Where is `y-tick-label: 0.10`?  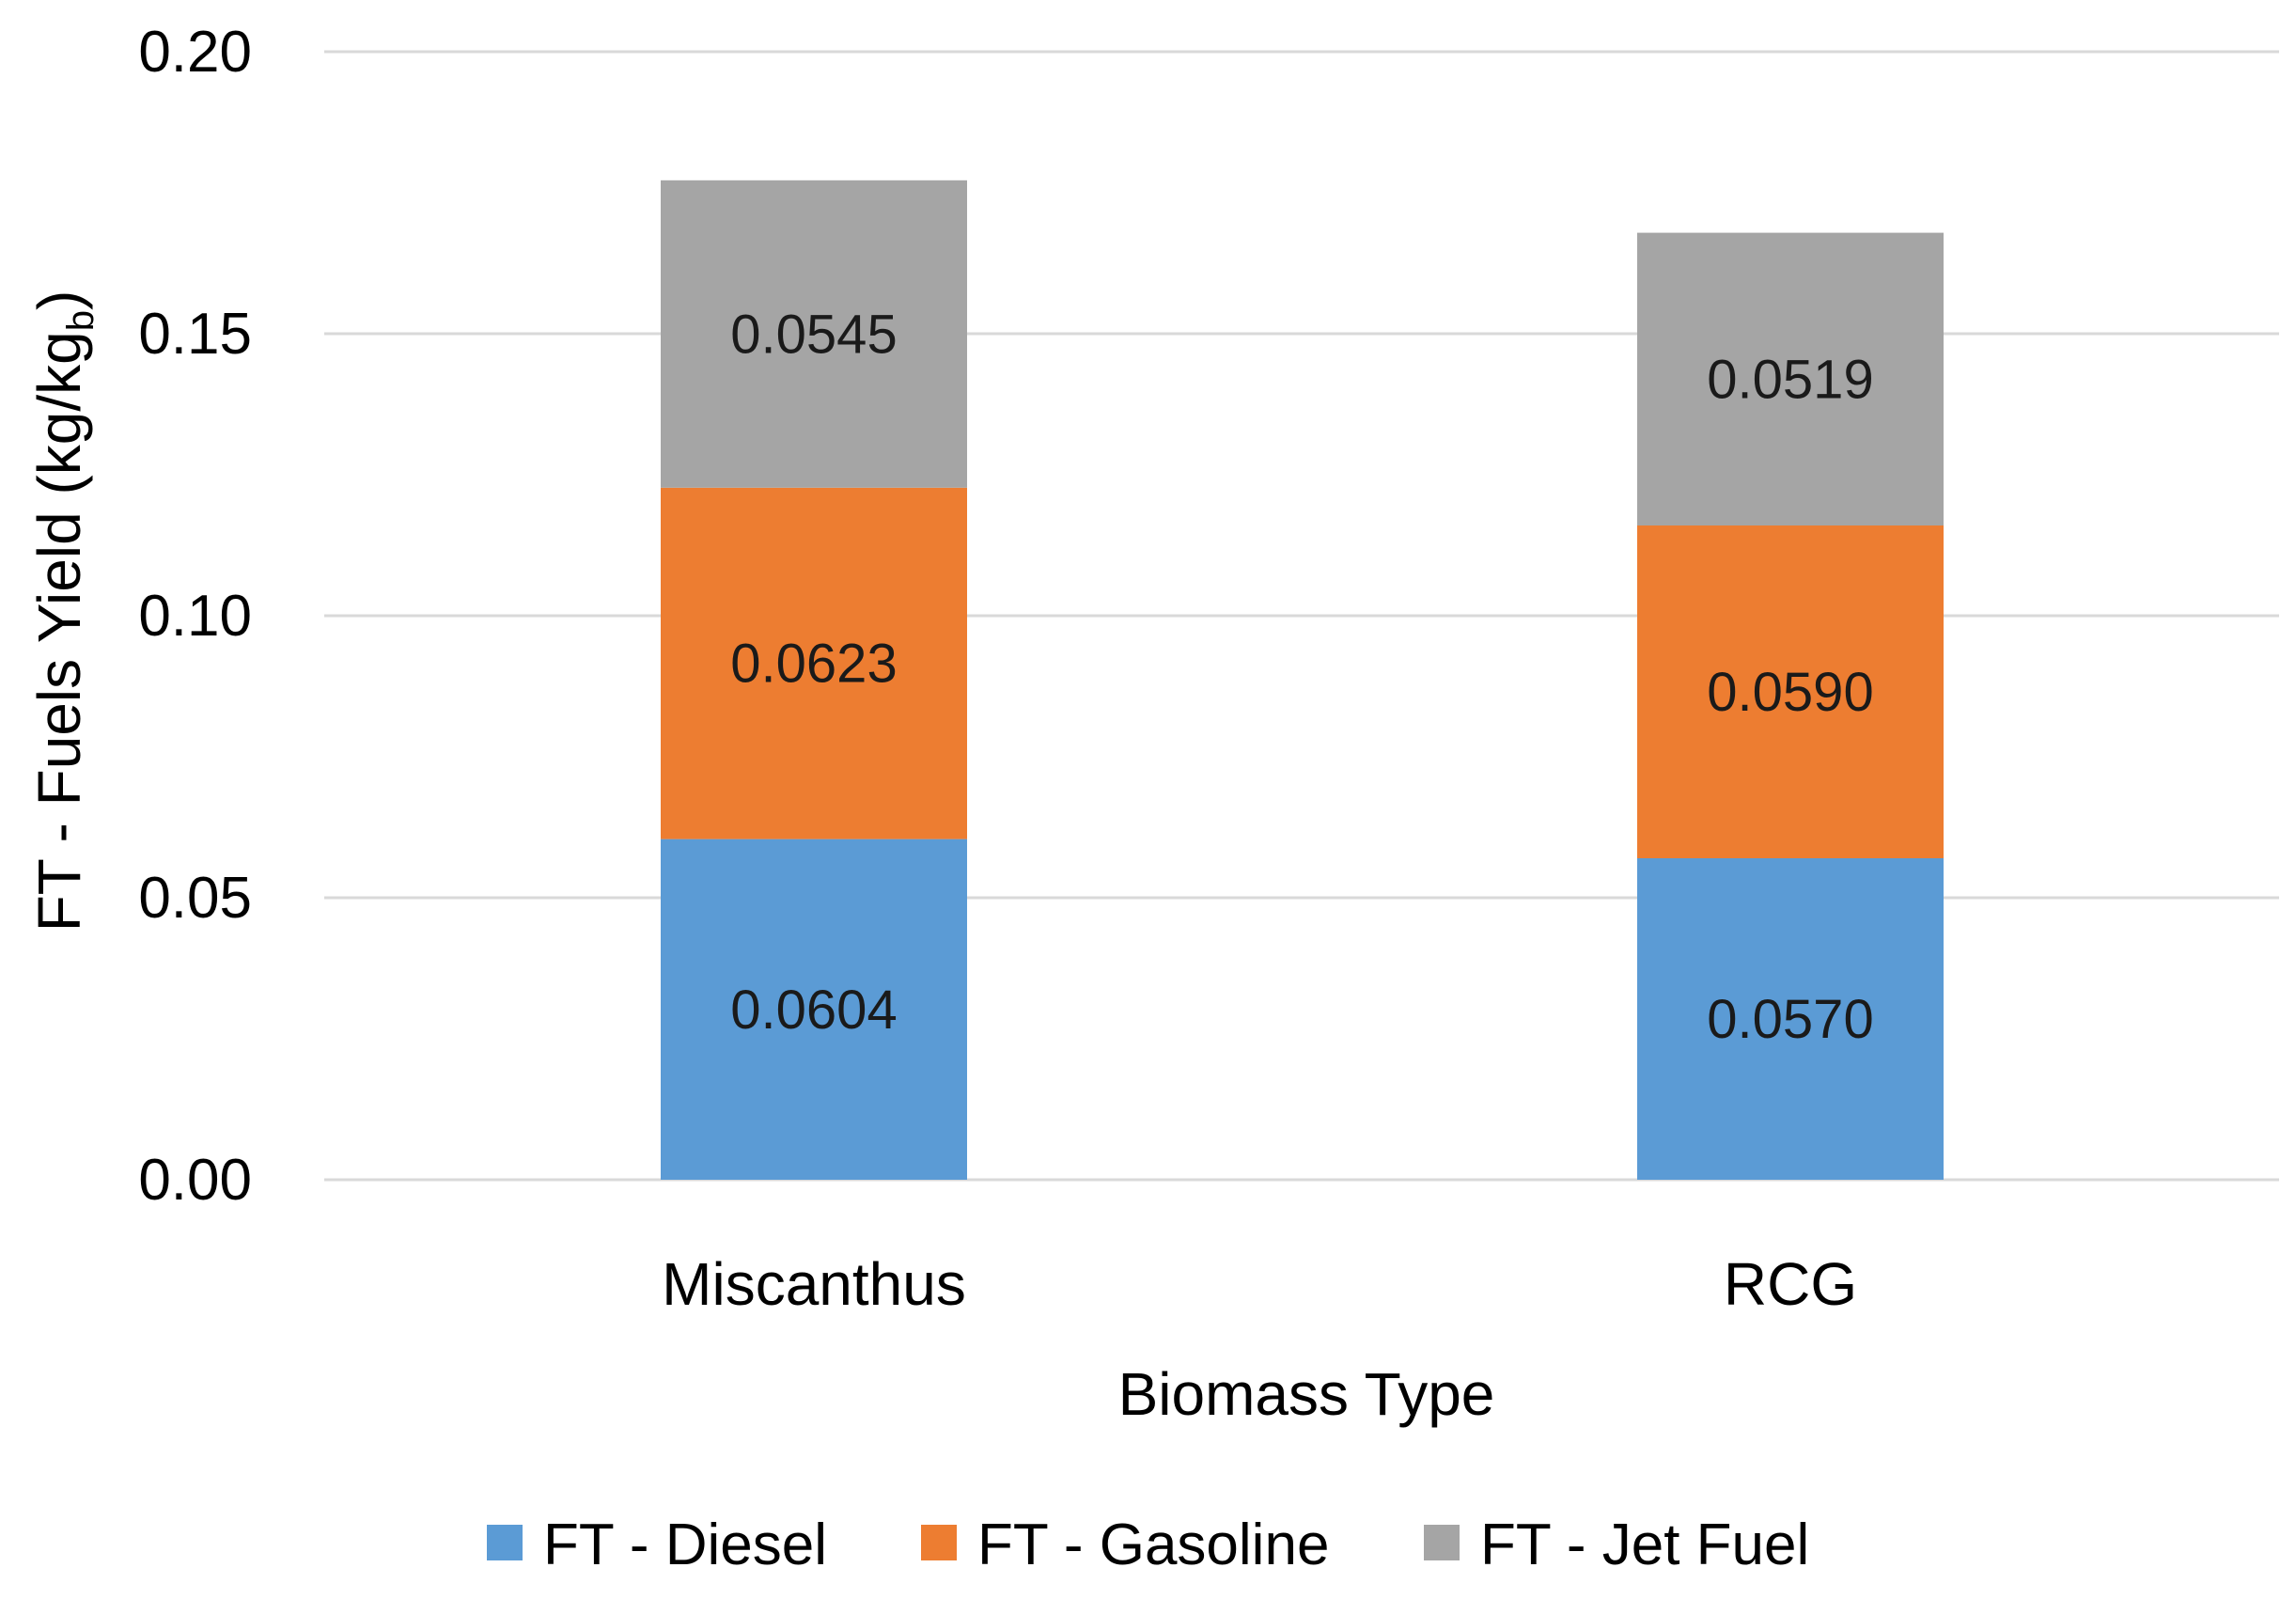 y-tick-label: 0.10 is located at coordinates (195, 616).